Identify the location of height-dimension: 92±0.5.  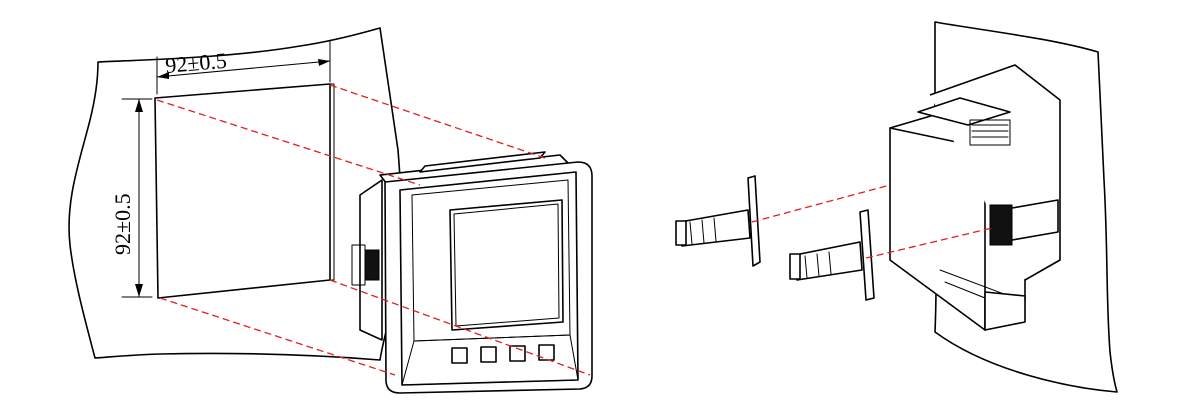
(131, 198).